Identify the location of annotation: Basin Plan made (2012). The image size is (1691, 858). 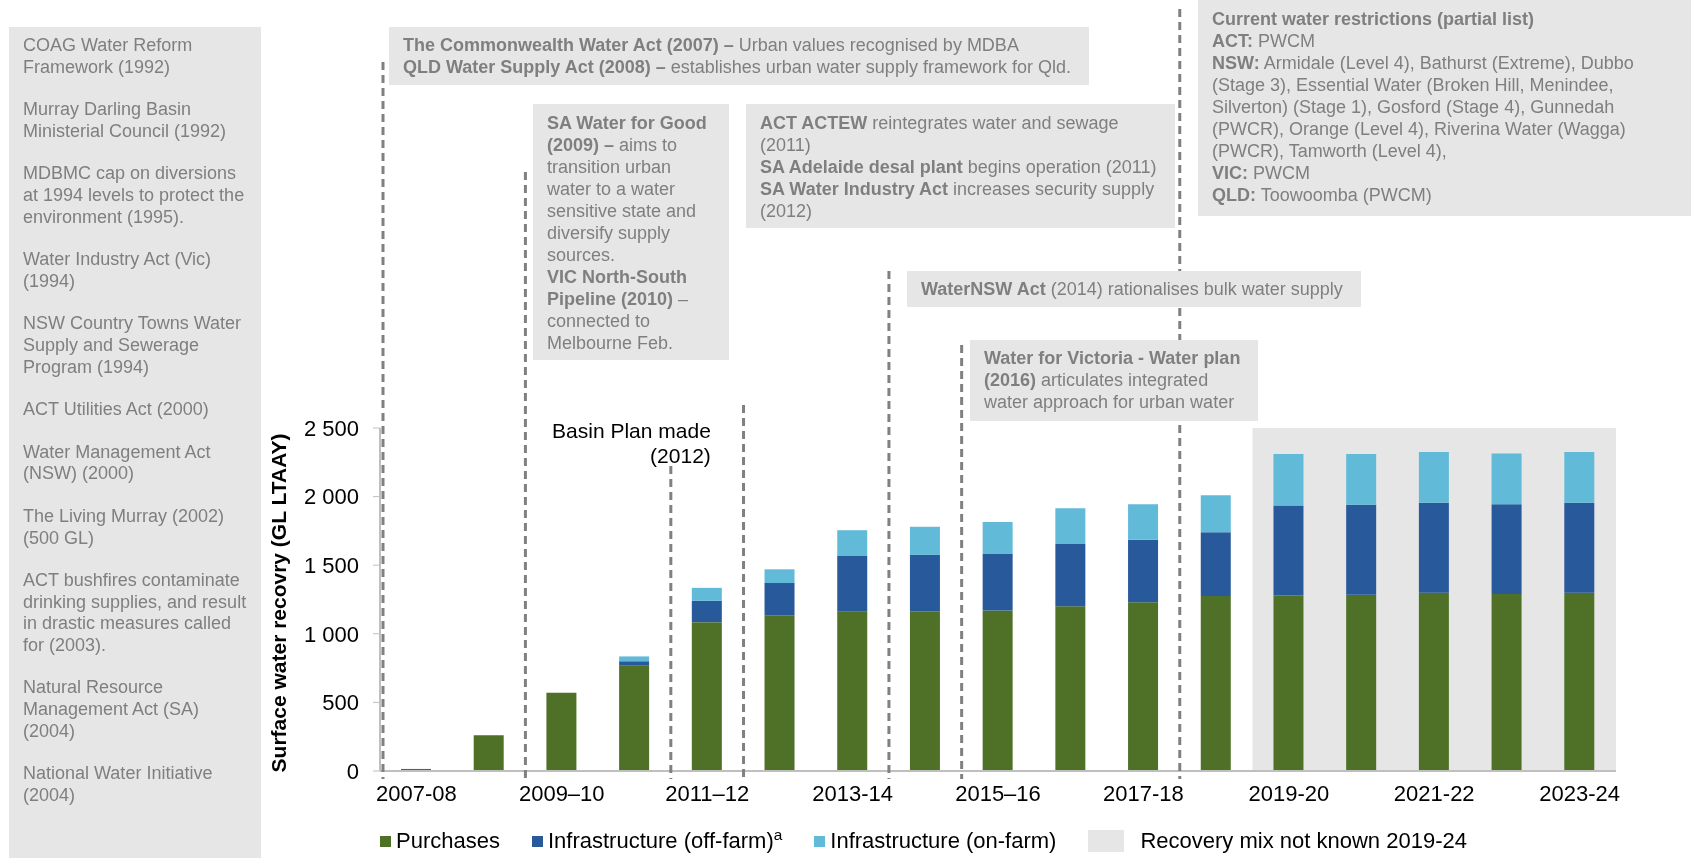
(631, 443).